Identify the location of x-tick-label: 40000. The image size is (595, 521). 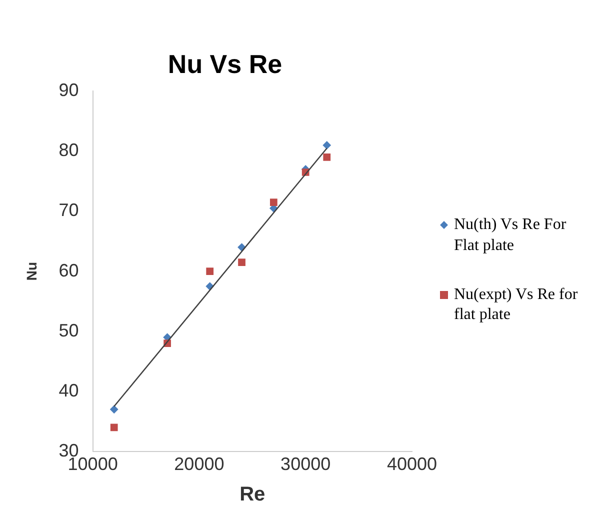
(412, 464).